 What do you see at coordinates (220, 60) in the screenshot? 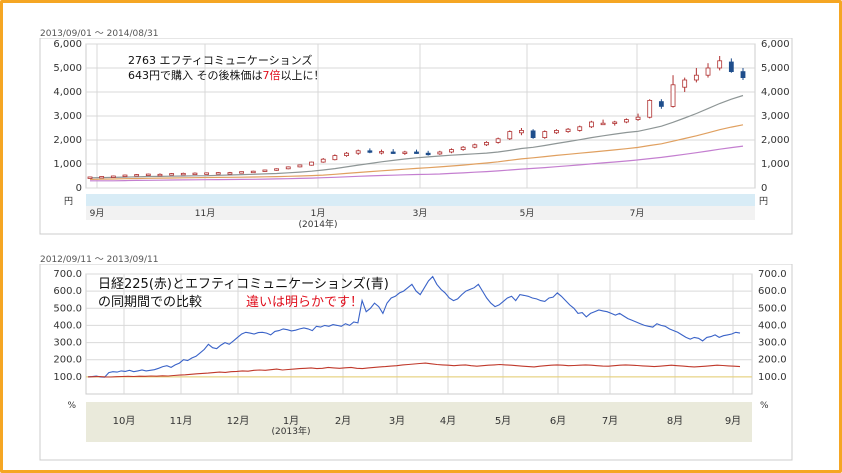
I see `chart1-annotation-line1: 2763 エフティコミュニケーションズ` at bounding box center [220, 60].